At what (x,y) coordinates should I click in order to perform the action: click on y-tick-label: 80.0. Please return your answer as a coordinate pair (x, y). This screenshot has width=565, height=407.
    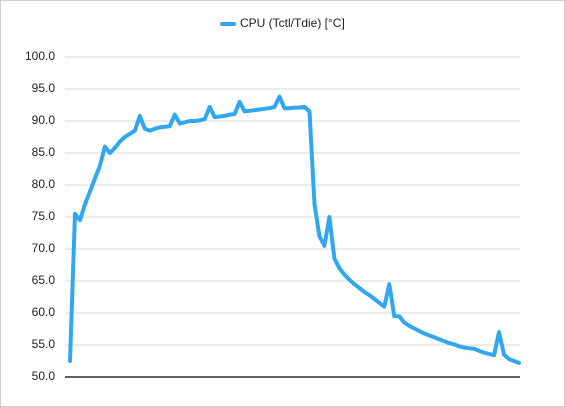
    Looking at the image, I should click on (44, 184).